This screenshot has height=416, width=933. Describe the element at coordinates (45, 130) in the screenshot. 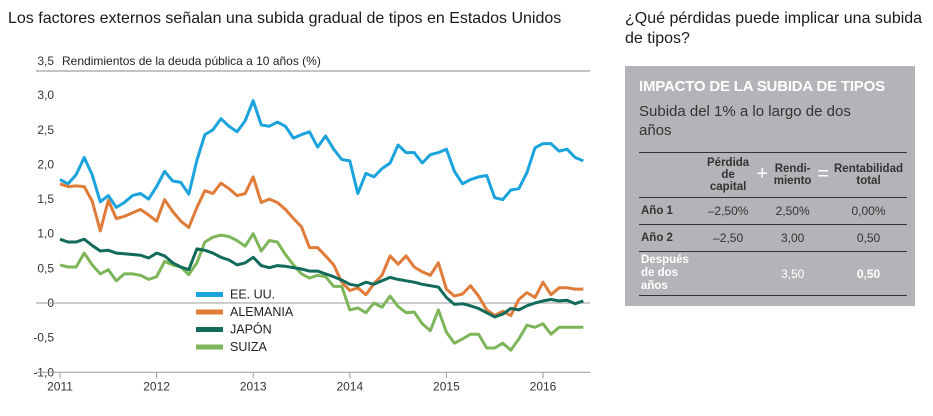

I see `y-tick-label: 2,5` at that location.